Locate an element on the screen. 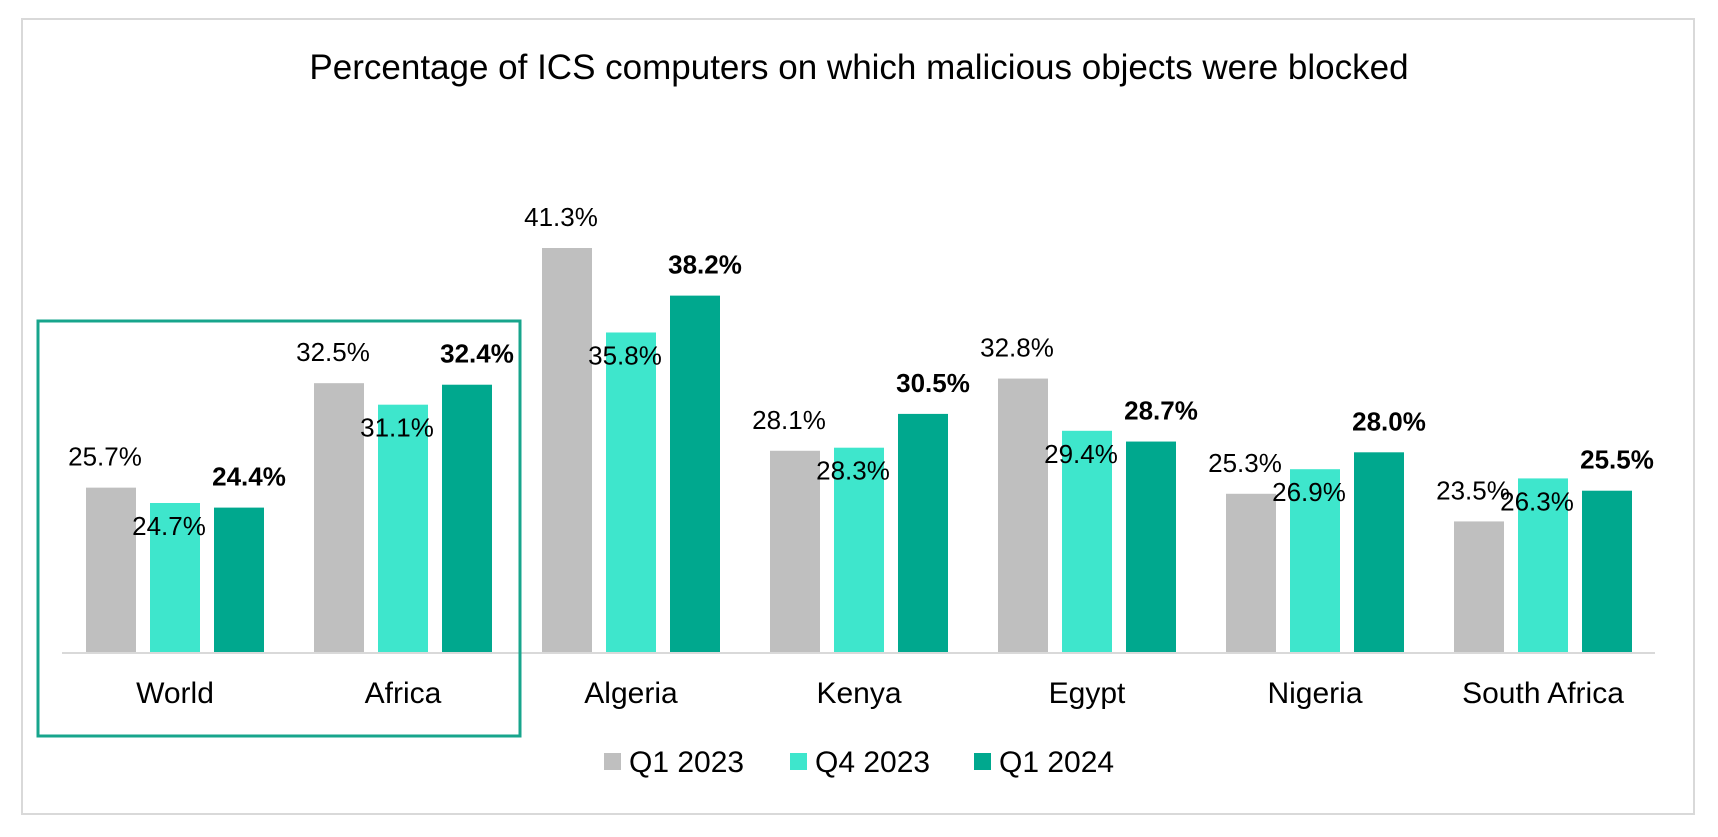 The width and height of the screenshot is (1718, 837). bar-kenya-q4-2023 is located at coordinates (859, 549).